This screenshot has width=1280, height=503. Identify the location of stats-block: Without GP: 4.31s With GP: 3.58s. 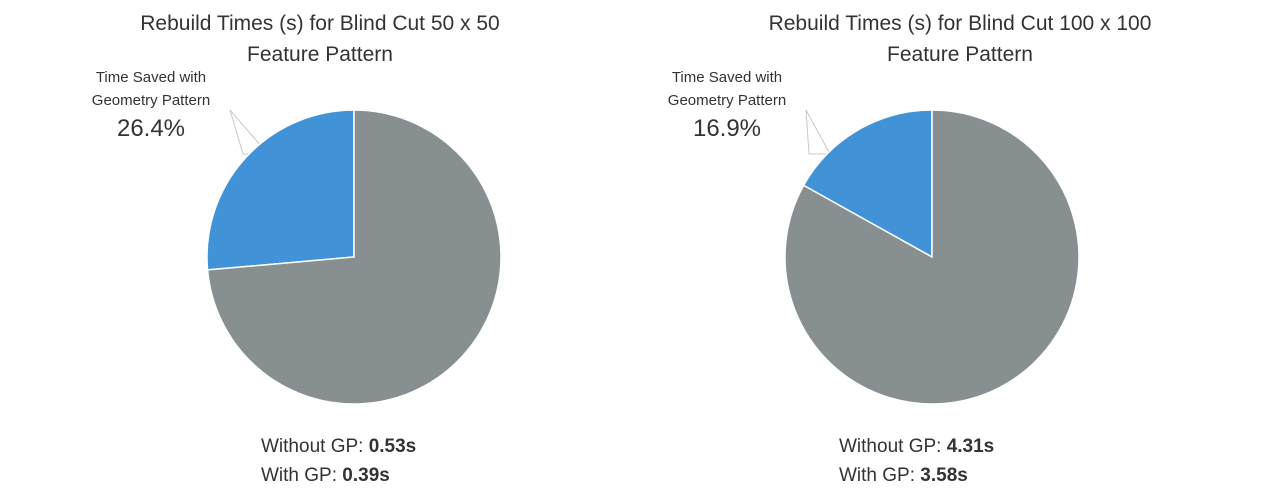
(916, 461).